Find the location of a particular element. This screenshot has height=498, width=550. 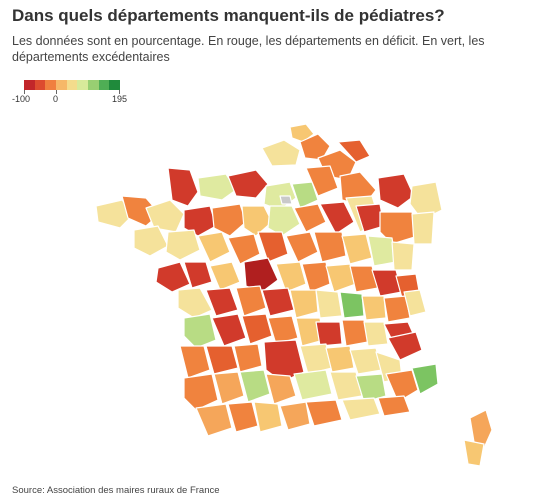

legend-mid-label: 0 is located at coordinates (56, 99).